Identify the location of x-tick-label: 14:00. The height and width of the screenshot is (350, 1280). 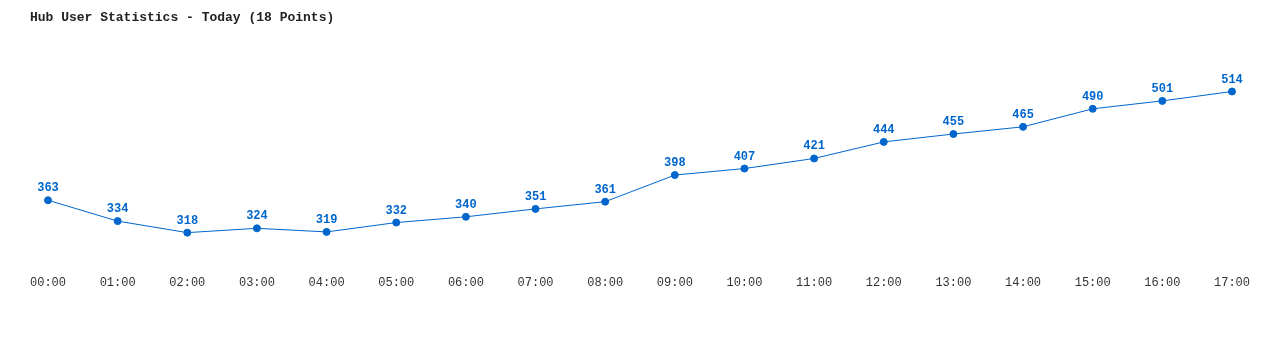
(1023, 282).